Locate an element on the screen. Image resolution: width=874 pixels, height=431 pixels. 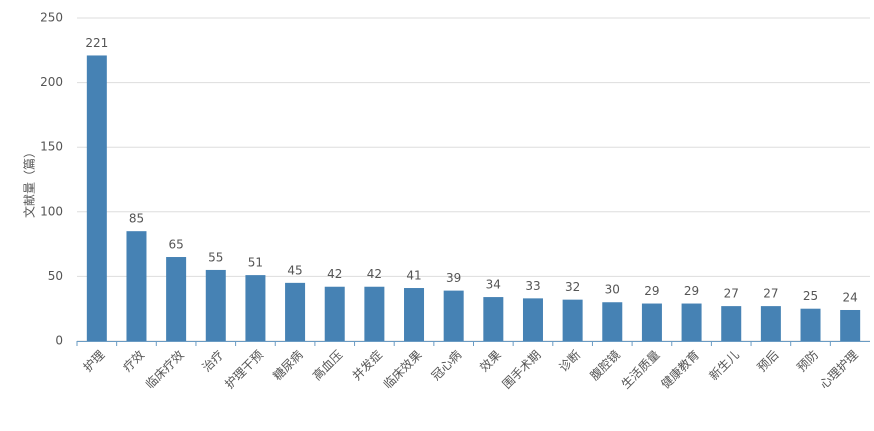
x-tick-label: 诊断 is located at coordinates (570, 361).